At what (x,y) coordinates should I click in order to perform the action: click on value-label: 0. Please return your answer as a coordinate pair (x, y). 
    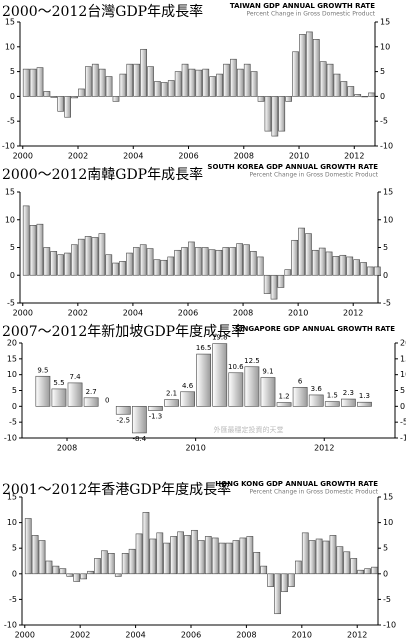
    Looking at the image, I should click on (107, 400).